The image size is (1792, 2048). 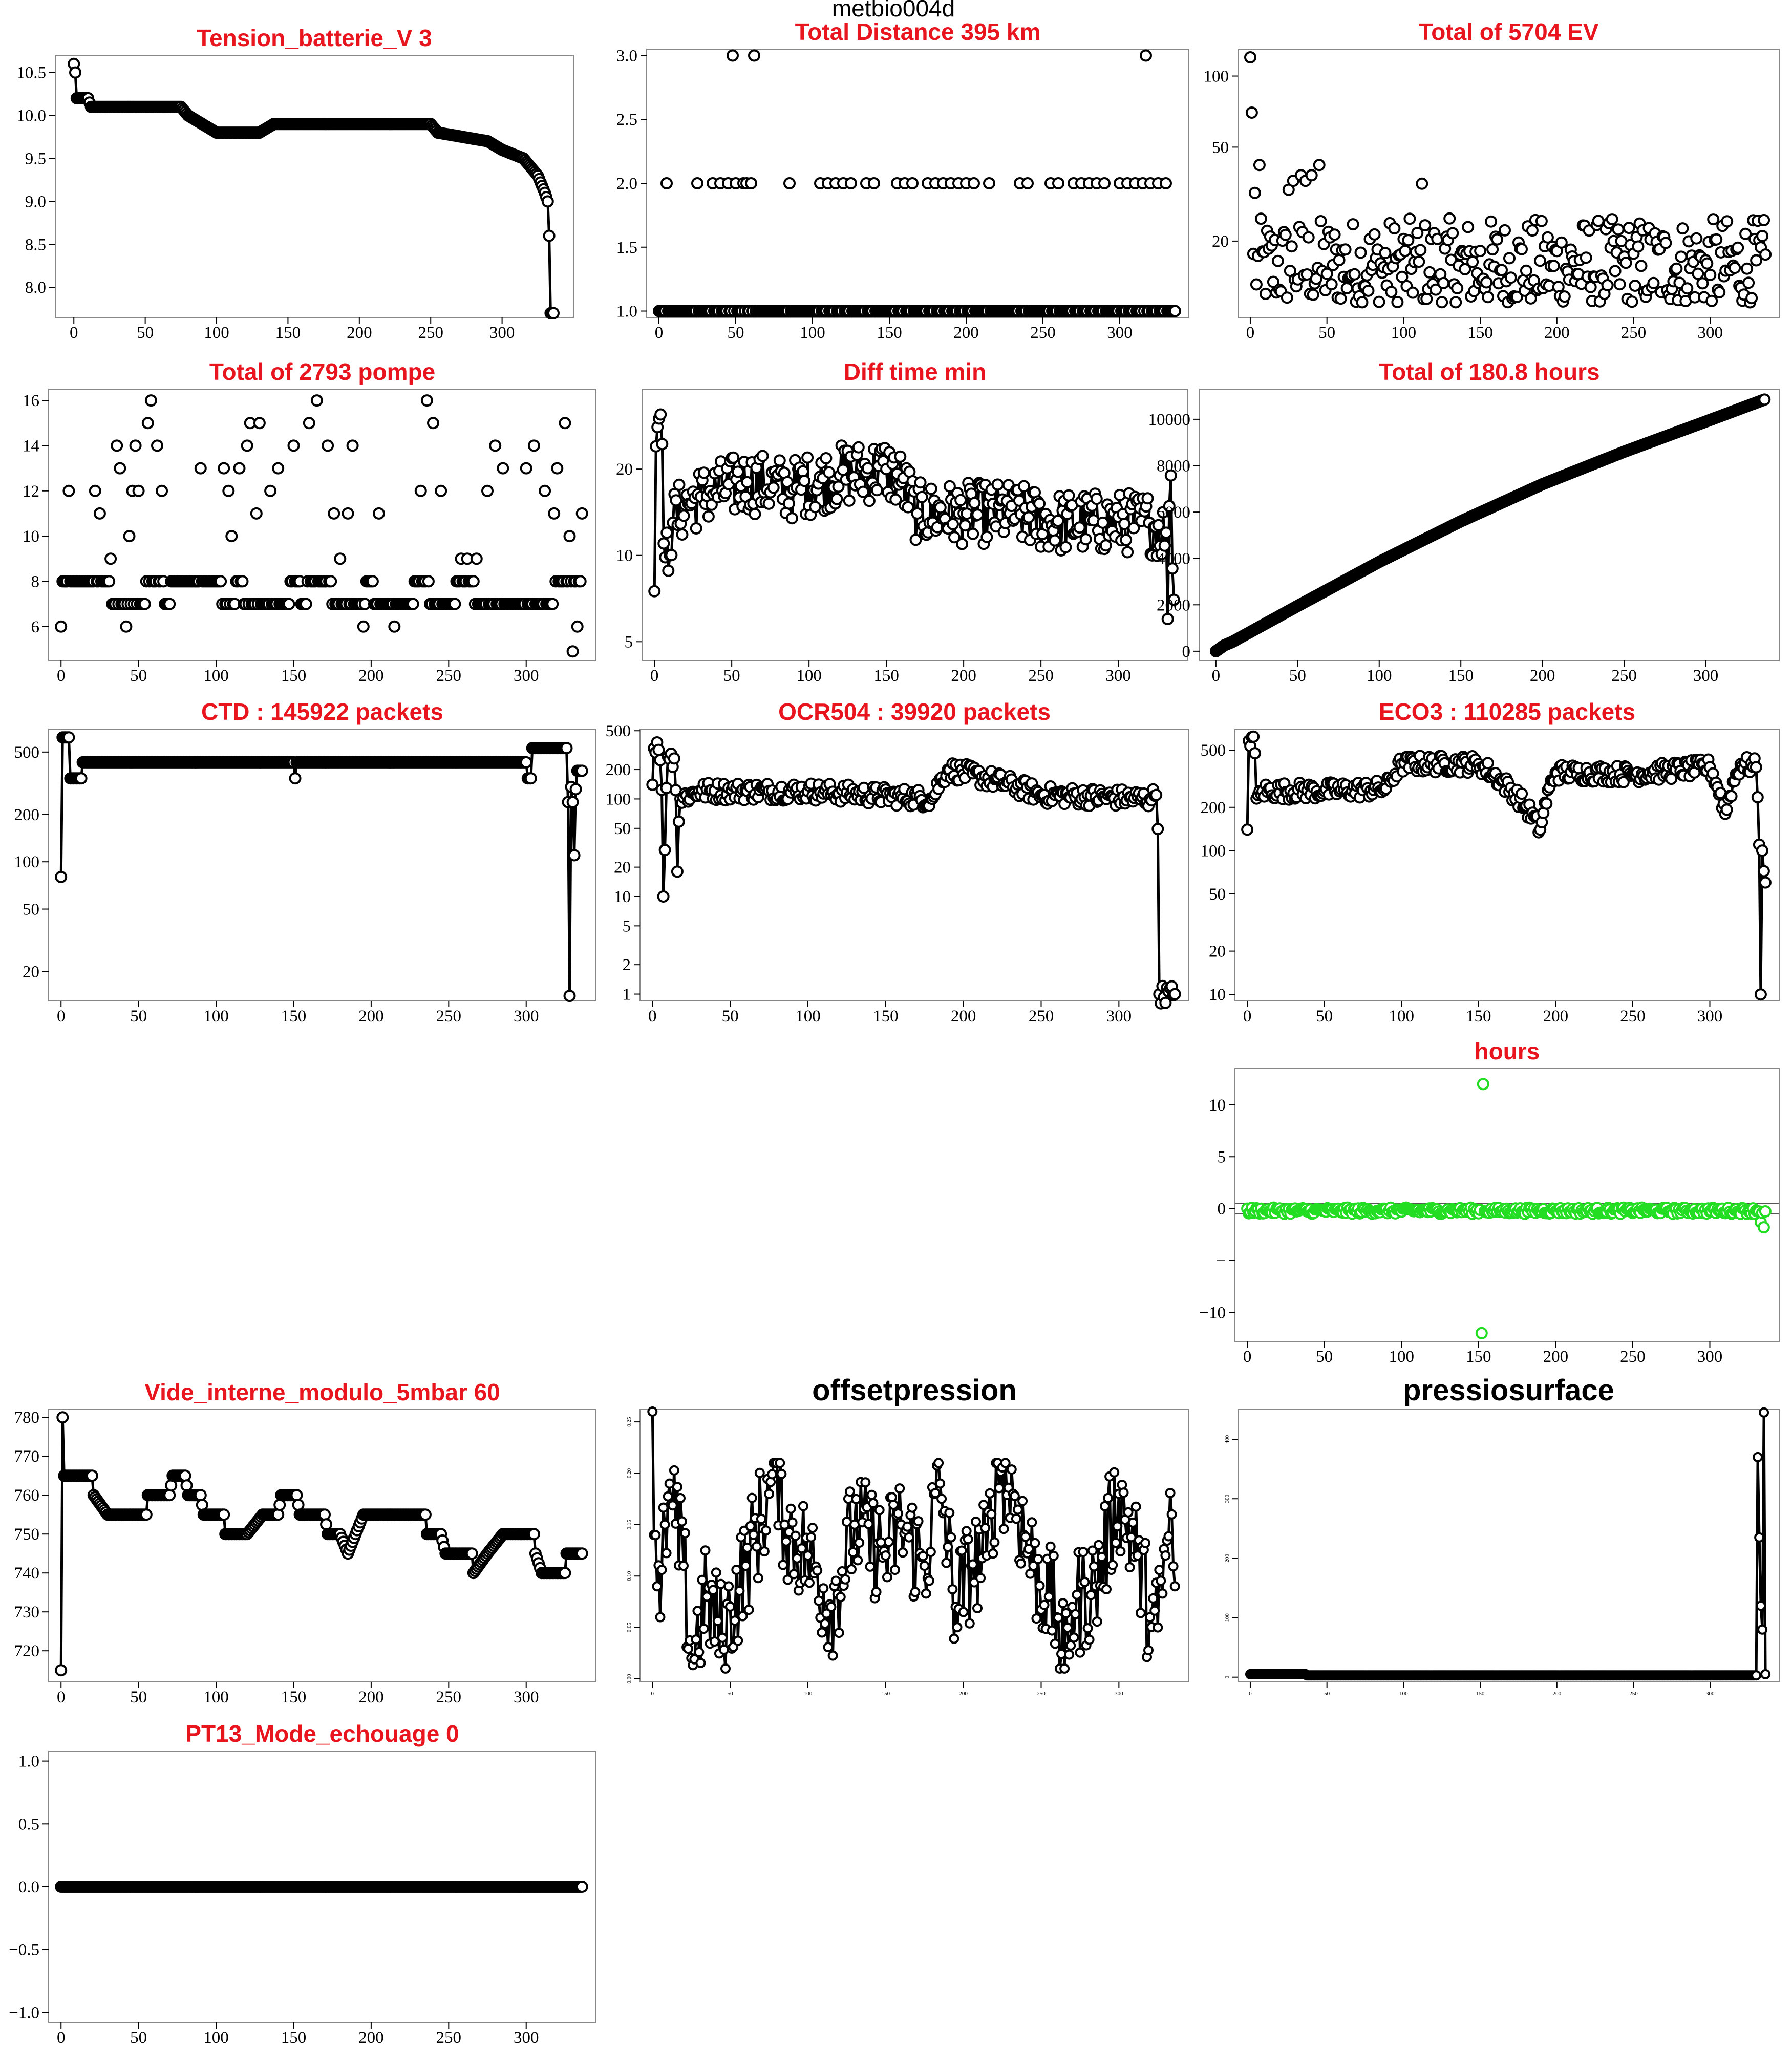 I want to click on chart-title: CTD : 145922 packets, so click(x=322, y=711).